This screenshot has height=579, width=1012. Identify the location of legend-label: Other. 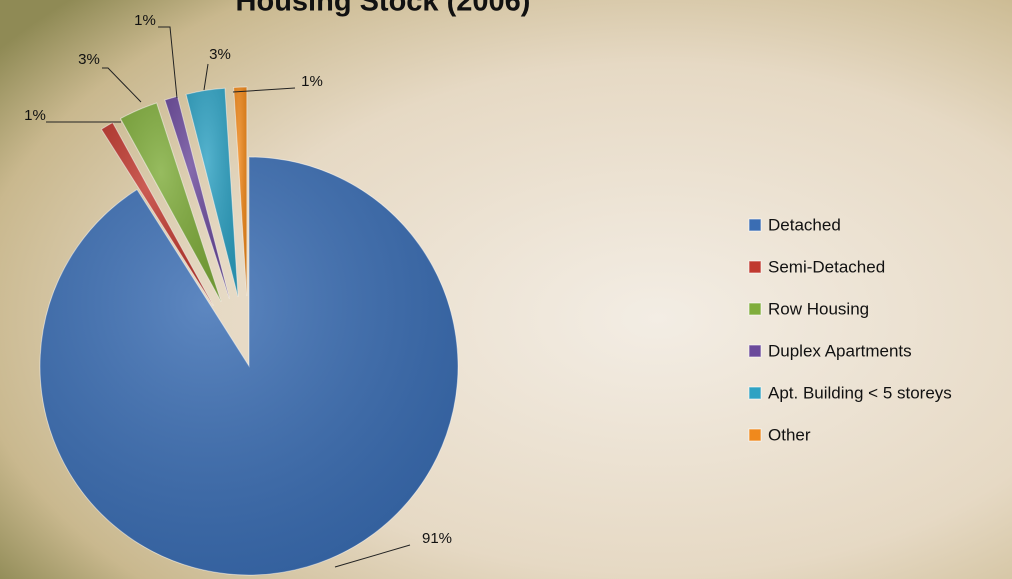
(789, 434).